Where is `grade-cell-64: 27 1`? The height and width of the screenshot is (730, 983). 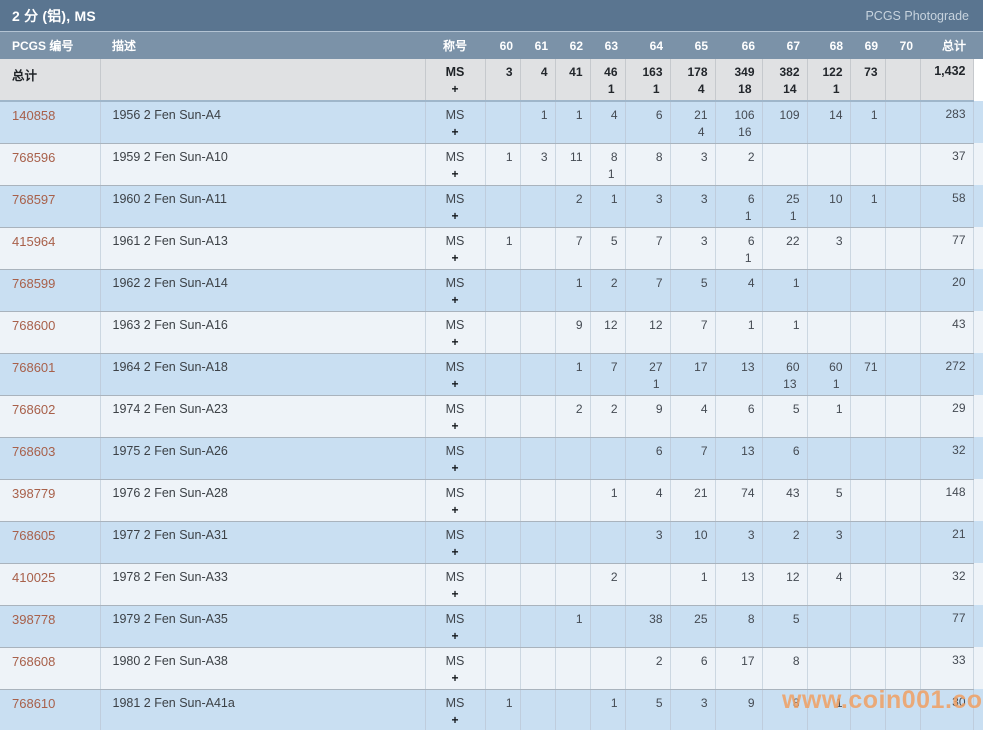 grade-cell-64: 27 1 is located at coordinates (648, 374).